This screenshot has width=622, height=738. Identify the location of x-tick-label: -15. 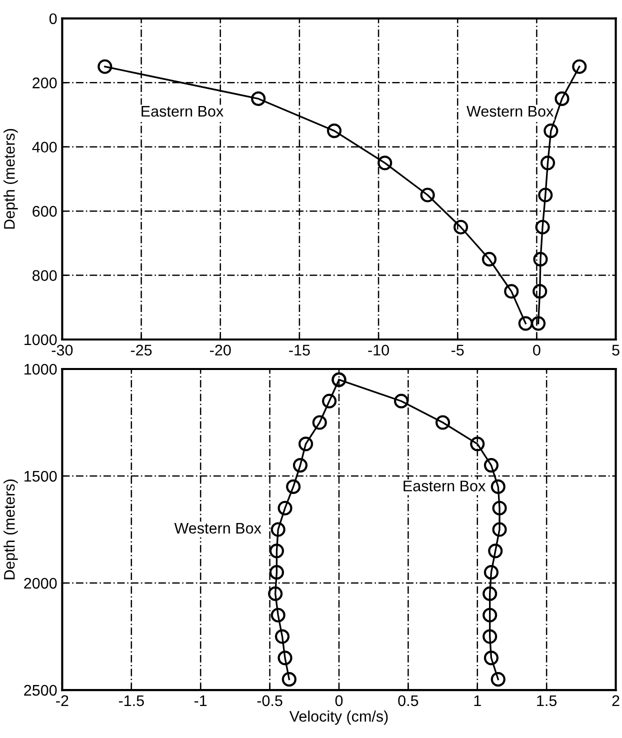
(299, 350).